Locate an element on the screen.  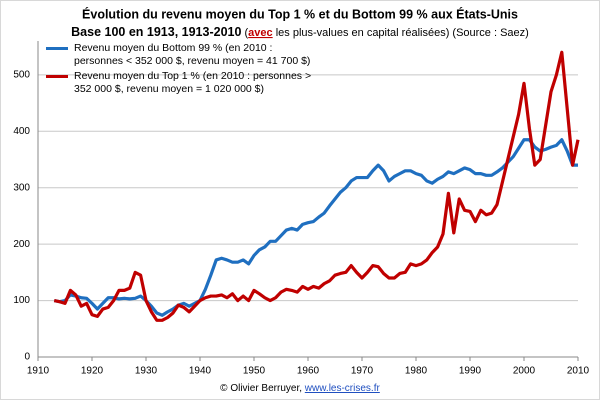
x-tick-label: 1920 is located at coordinates (92, 371).